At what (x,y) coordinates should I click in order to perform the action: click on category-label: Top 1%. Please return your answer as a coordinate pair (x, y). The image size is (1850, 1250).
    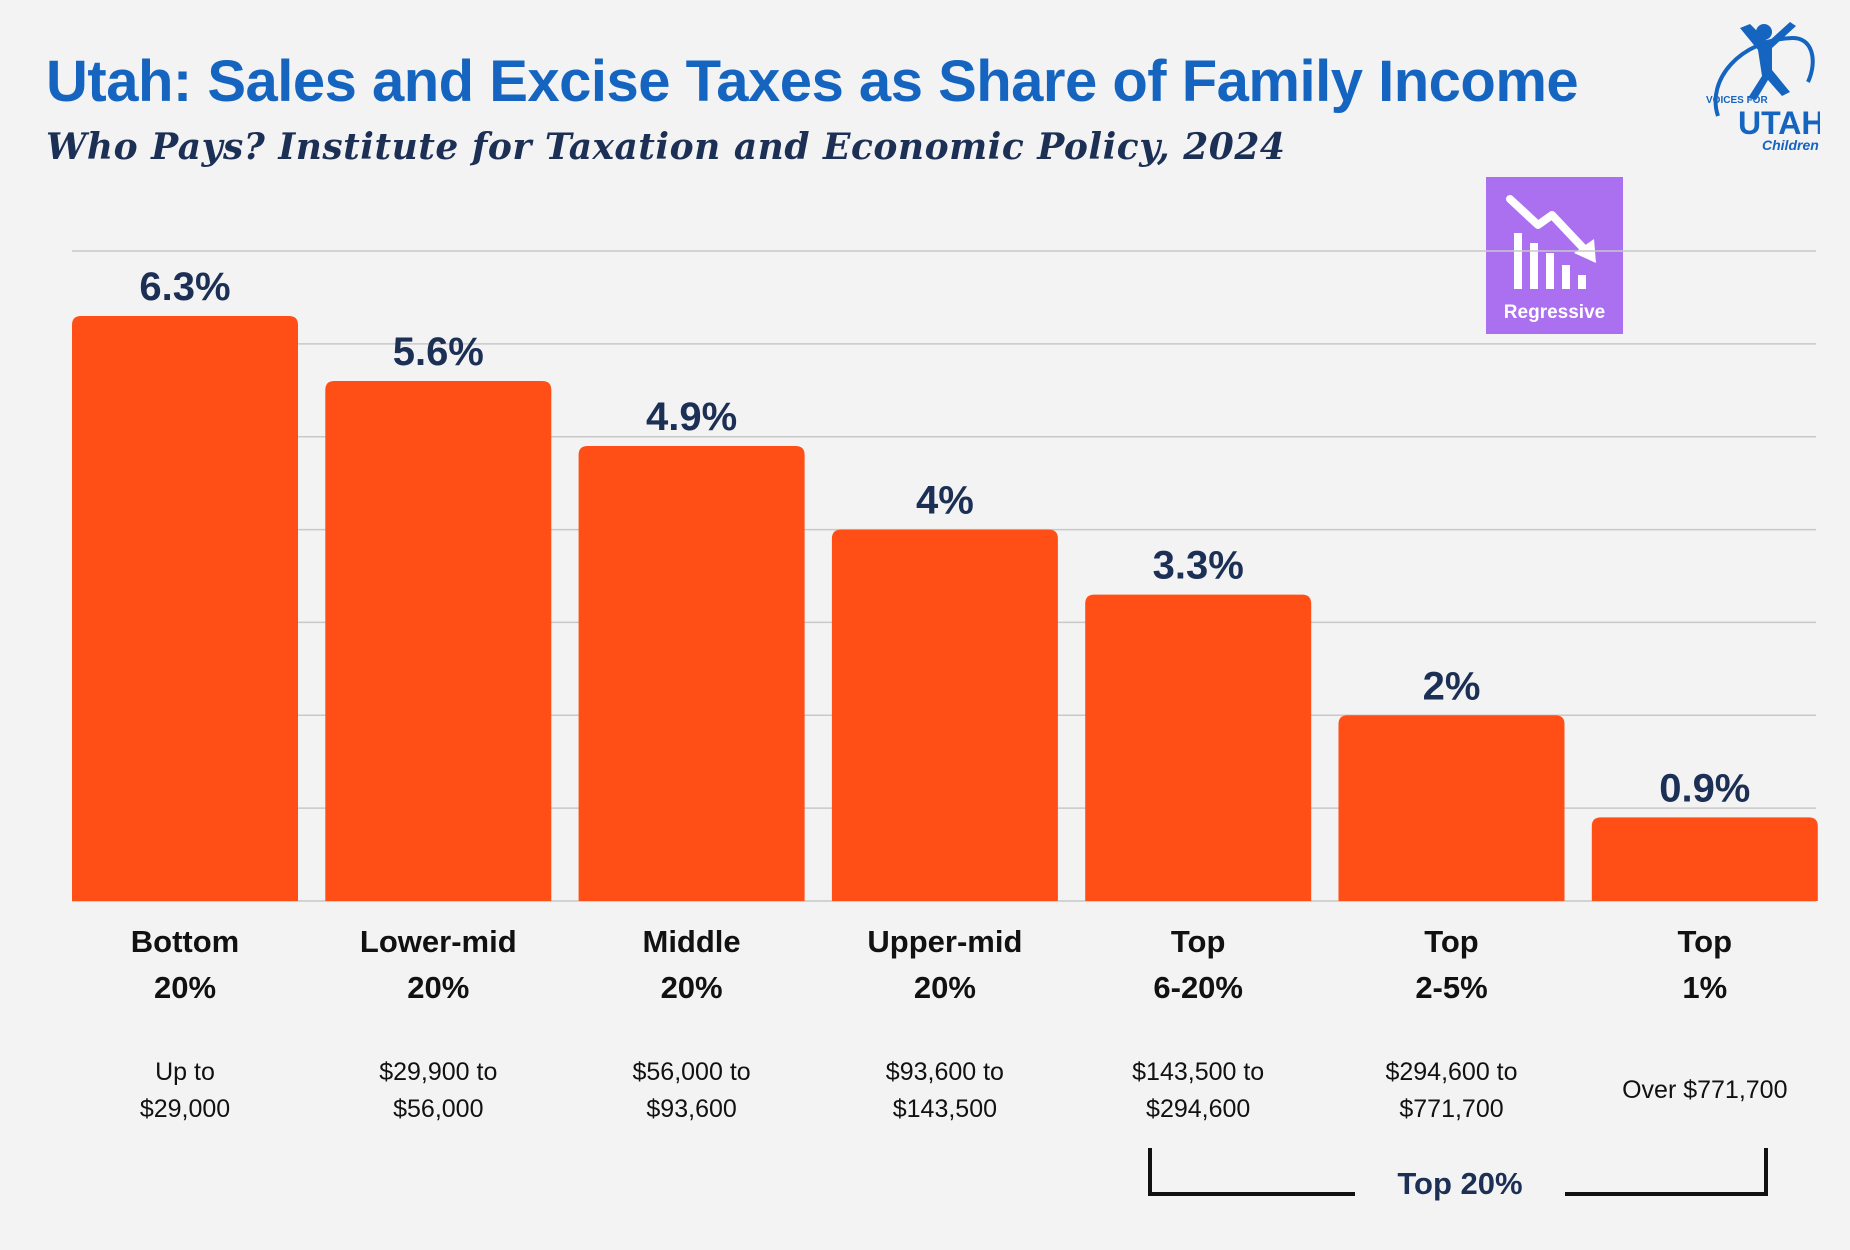
    Looking at the image, I should click on (1705, 965).